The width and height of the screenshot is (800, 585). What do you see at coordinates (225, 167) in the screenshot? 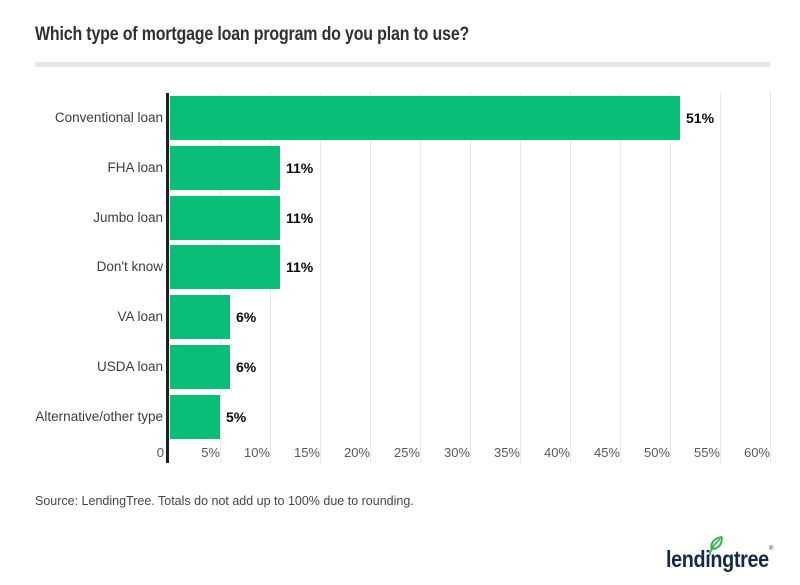
I see `bar-fha-loan` at bounding box center [225, 167].